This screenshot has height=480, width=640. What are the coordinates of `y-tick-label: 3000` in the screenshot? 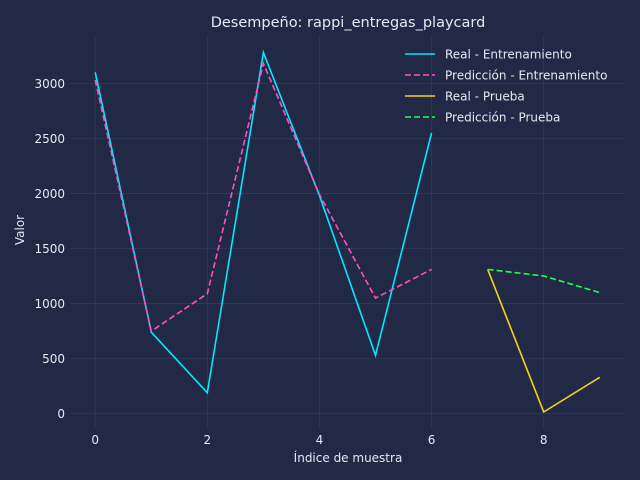 It's located at (49, 84).